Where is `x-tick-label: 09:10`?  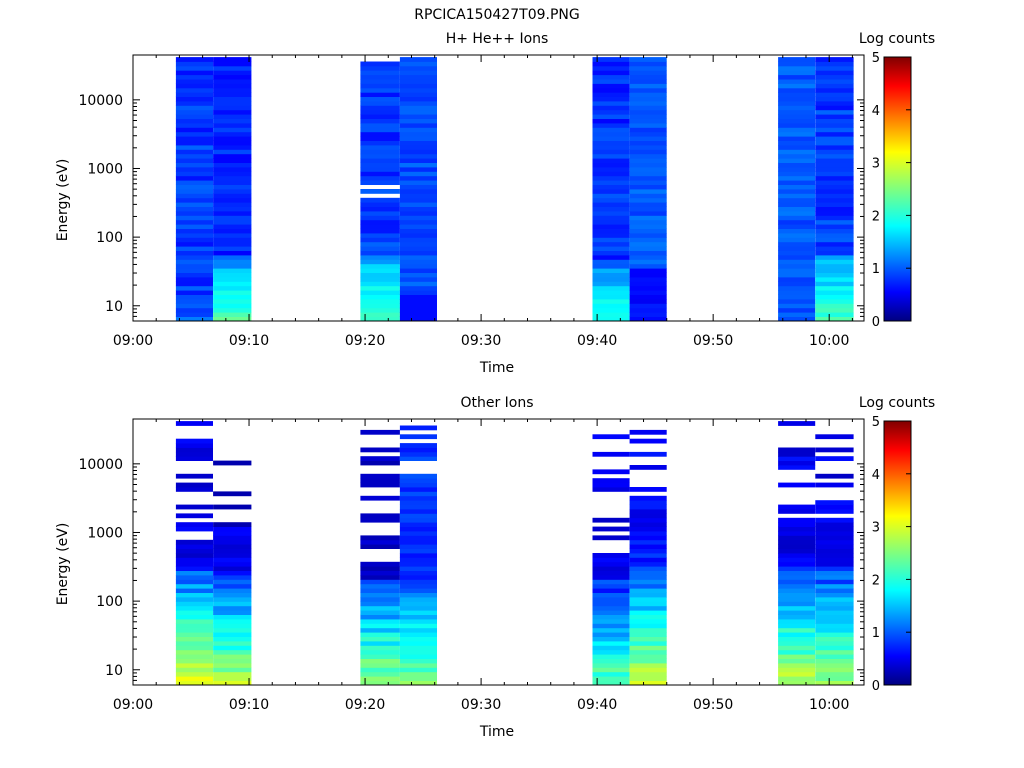 x-tick-label: 09:10 is located at coordinates (249, 705).